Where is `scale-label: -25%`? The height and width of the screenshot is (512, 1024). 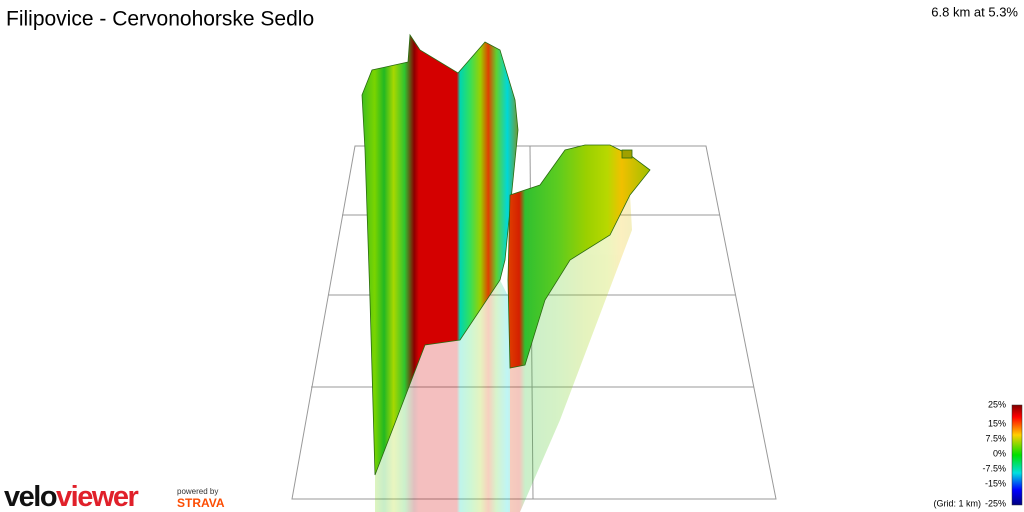 scale-label: -25% is located at coordinates (995, 503).